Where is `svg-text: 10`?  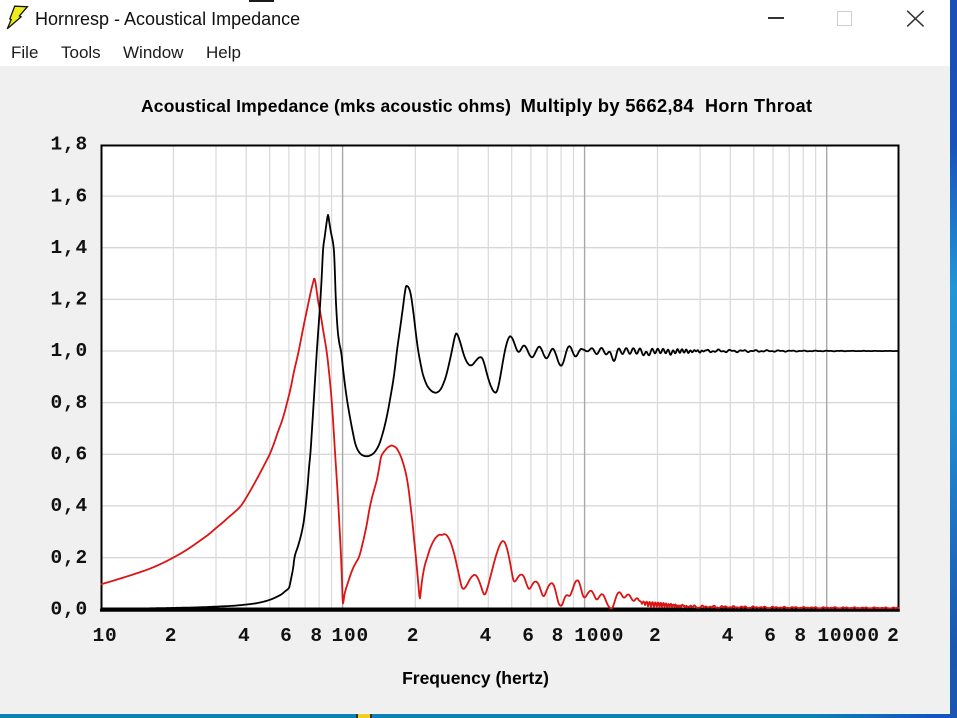
svg-text: 10 is located at coordinates (104, 636).